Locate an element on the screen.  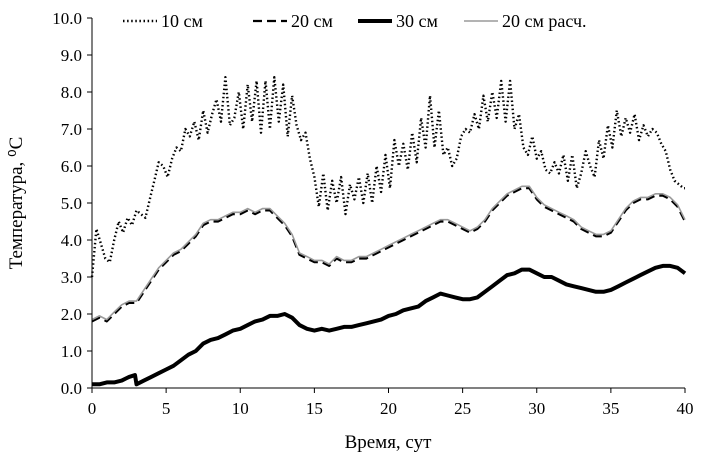
y-tick-label: 3.0 is located at coordinates (71, 277).